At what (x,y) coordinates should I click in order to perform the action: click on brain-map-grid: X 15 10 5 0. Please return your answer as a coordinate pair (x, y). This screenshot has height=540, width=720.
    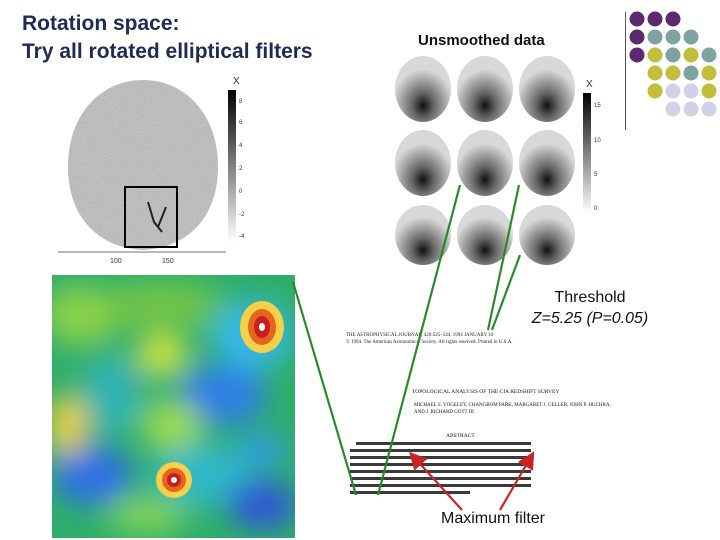
    Looking at the image, I should click on (498, 160).